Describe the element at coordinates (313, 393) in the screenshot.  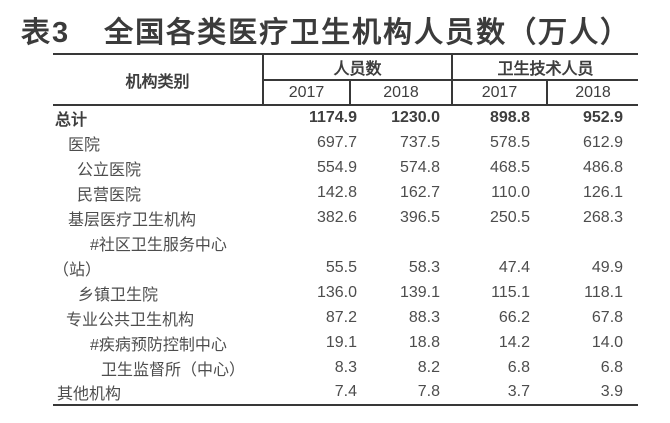
I see `row-value: 7.4` at that location.